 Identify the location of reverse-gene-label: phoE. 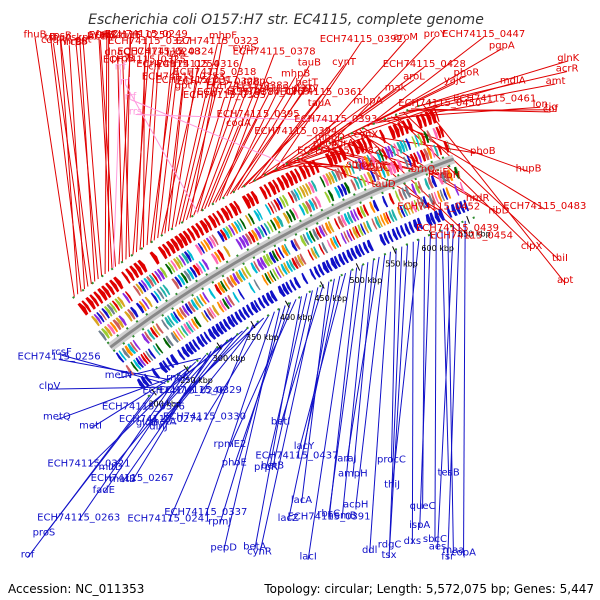
(234, 462).